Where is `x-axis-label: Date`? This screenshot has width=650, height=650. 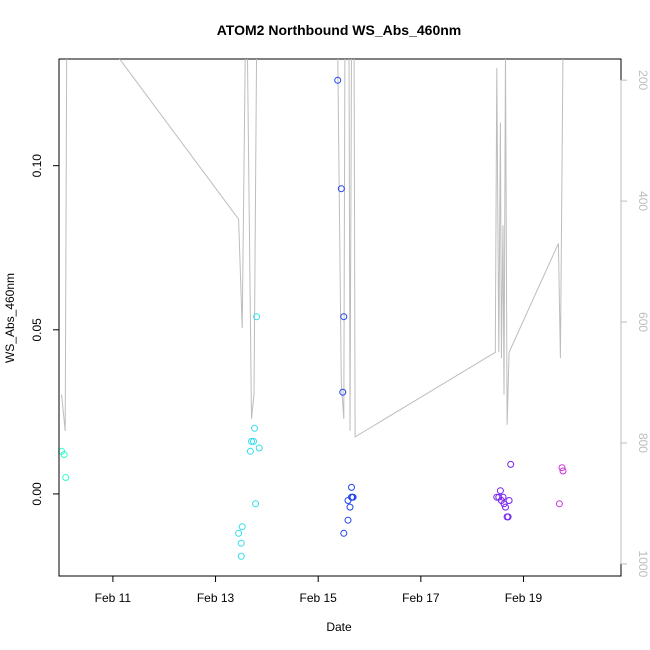 x-axis-label: Date is located at coordinates (339, 627).